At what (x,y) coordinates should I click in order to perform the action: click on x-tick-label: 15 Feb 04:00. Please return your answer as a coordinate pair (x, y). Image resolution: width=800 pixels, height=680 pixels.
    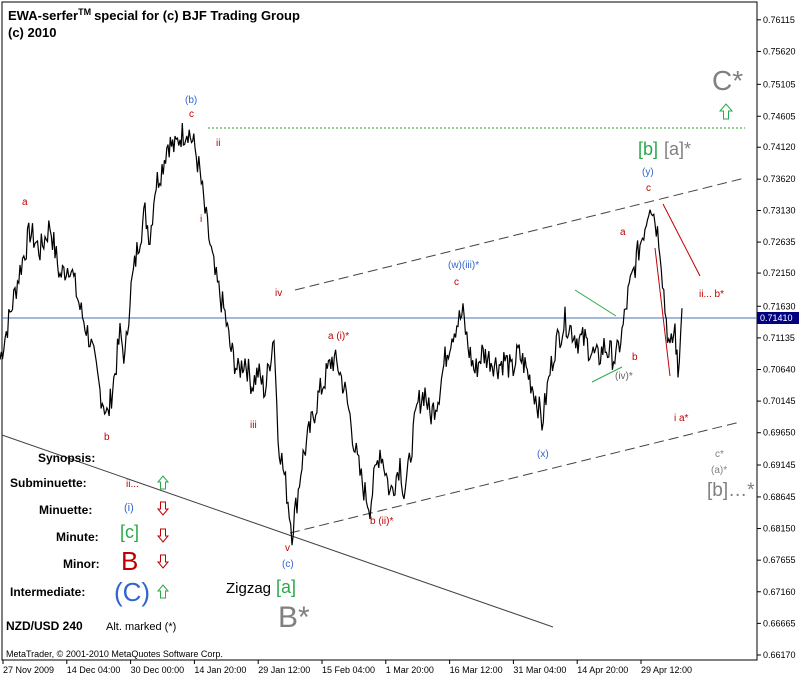
    Looking at the image, I should click on (348, 670).